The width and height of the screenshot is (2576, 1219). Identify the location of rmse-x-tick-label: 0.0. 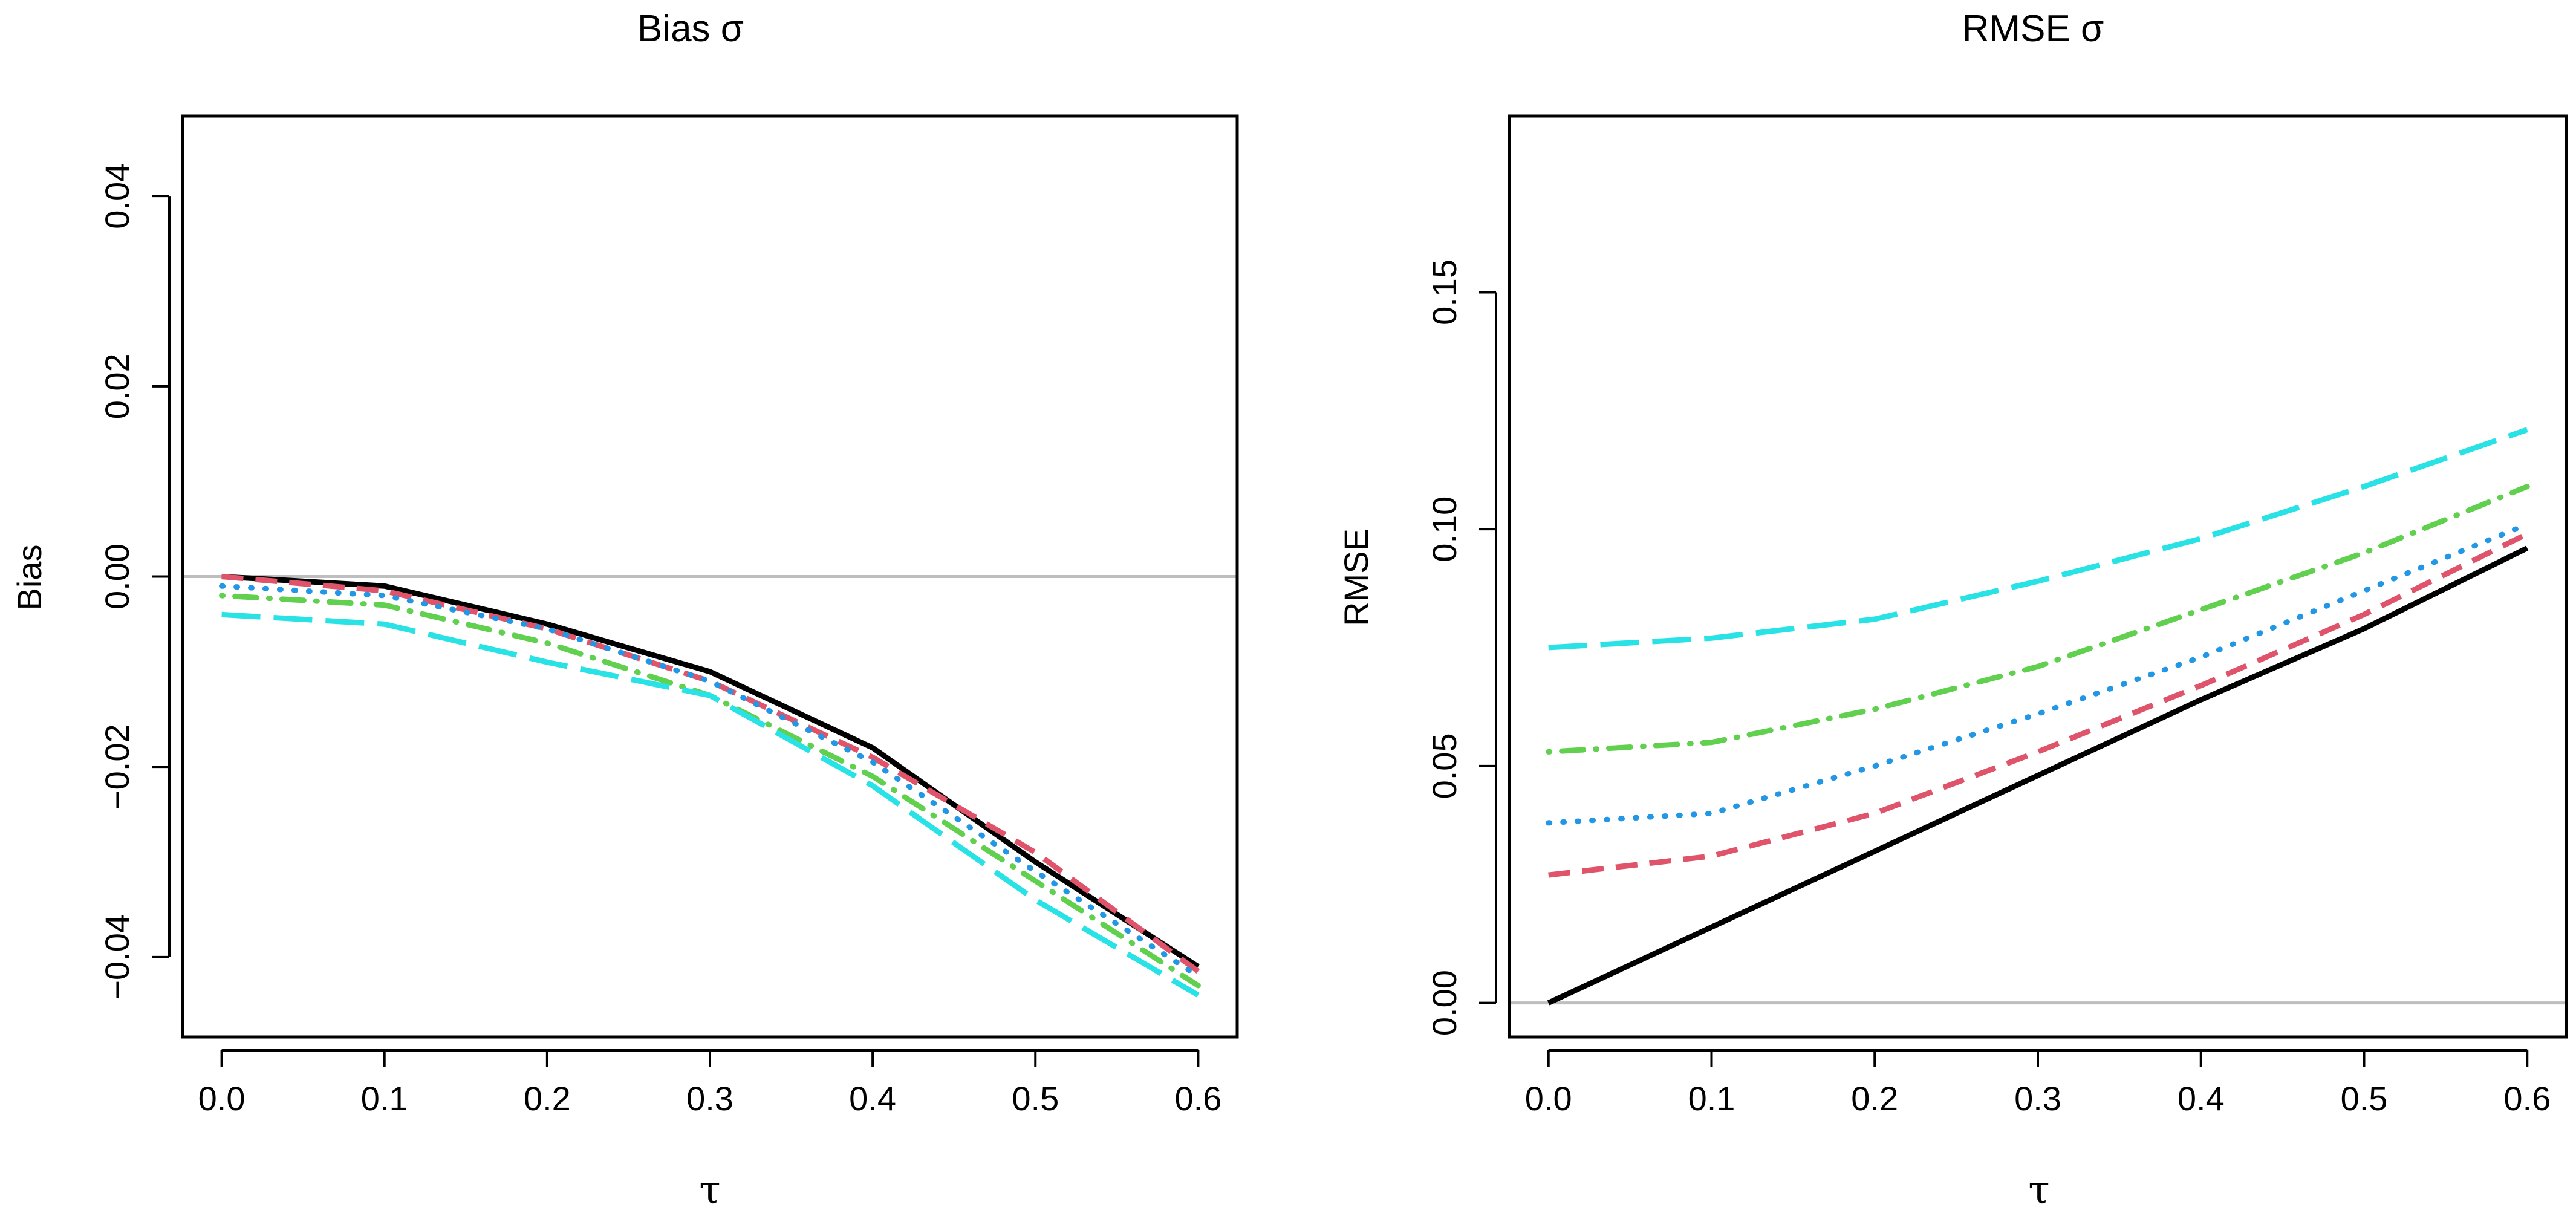
(1549, 1098).